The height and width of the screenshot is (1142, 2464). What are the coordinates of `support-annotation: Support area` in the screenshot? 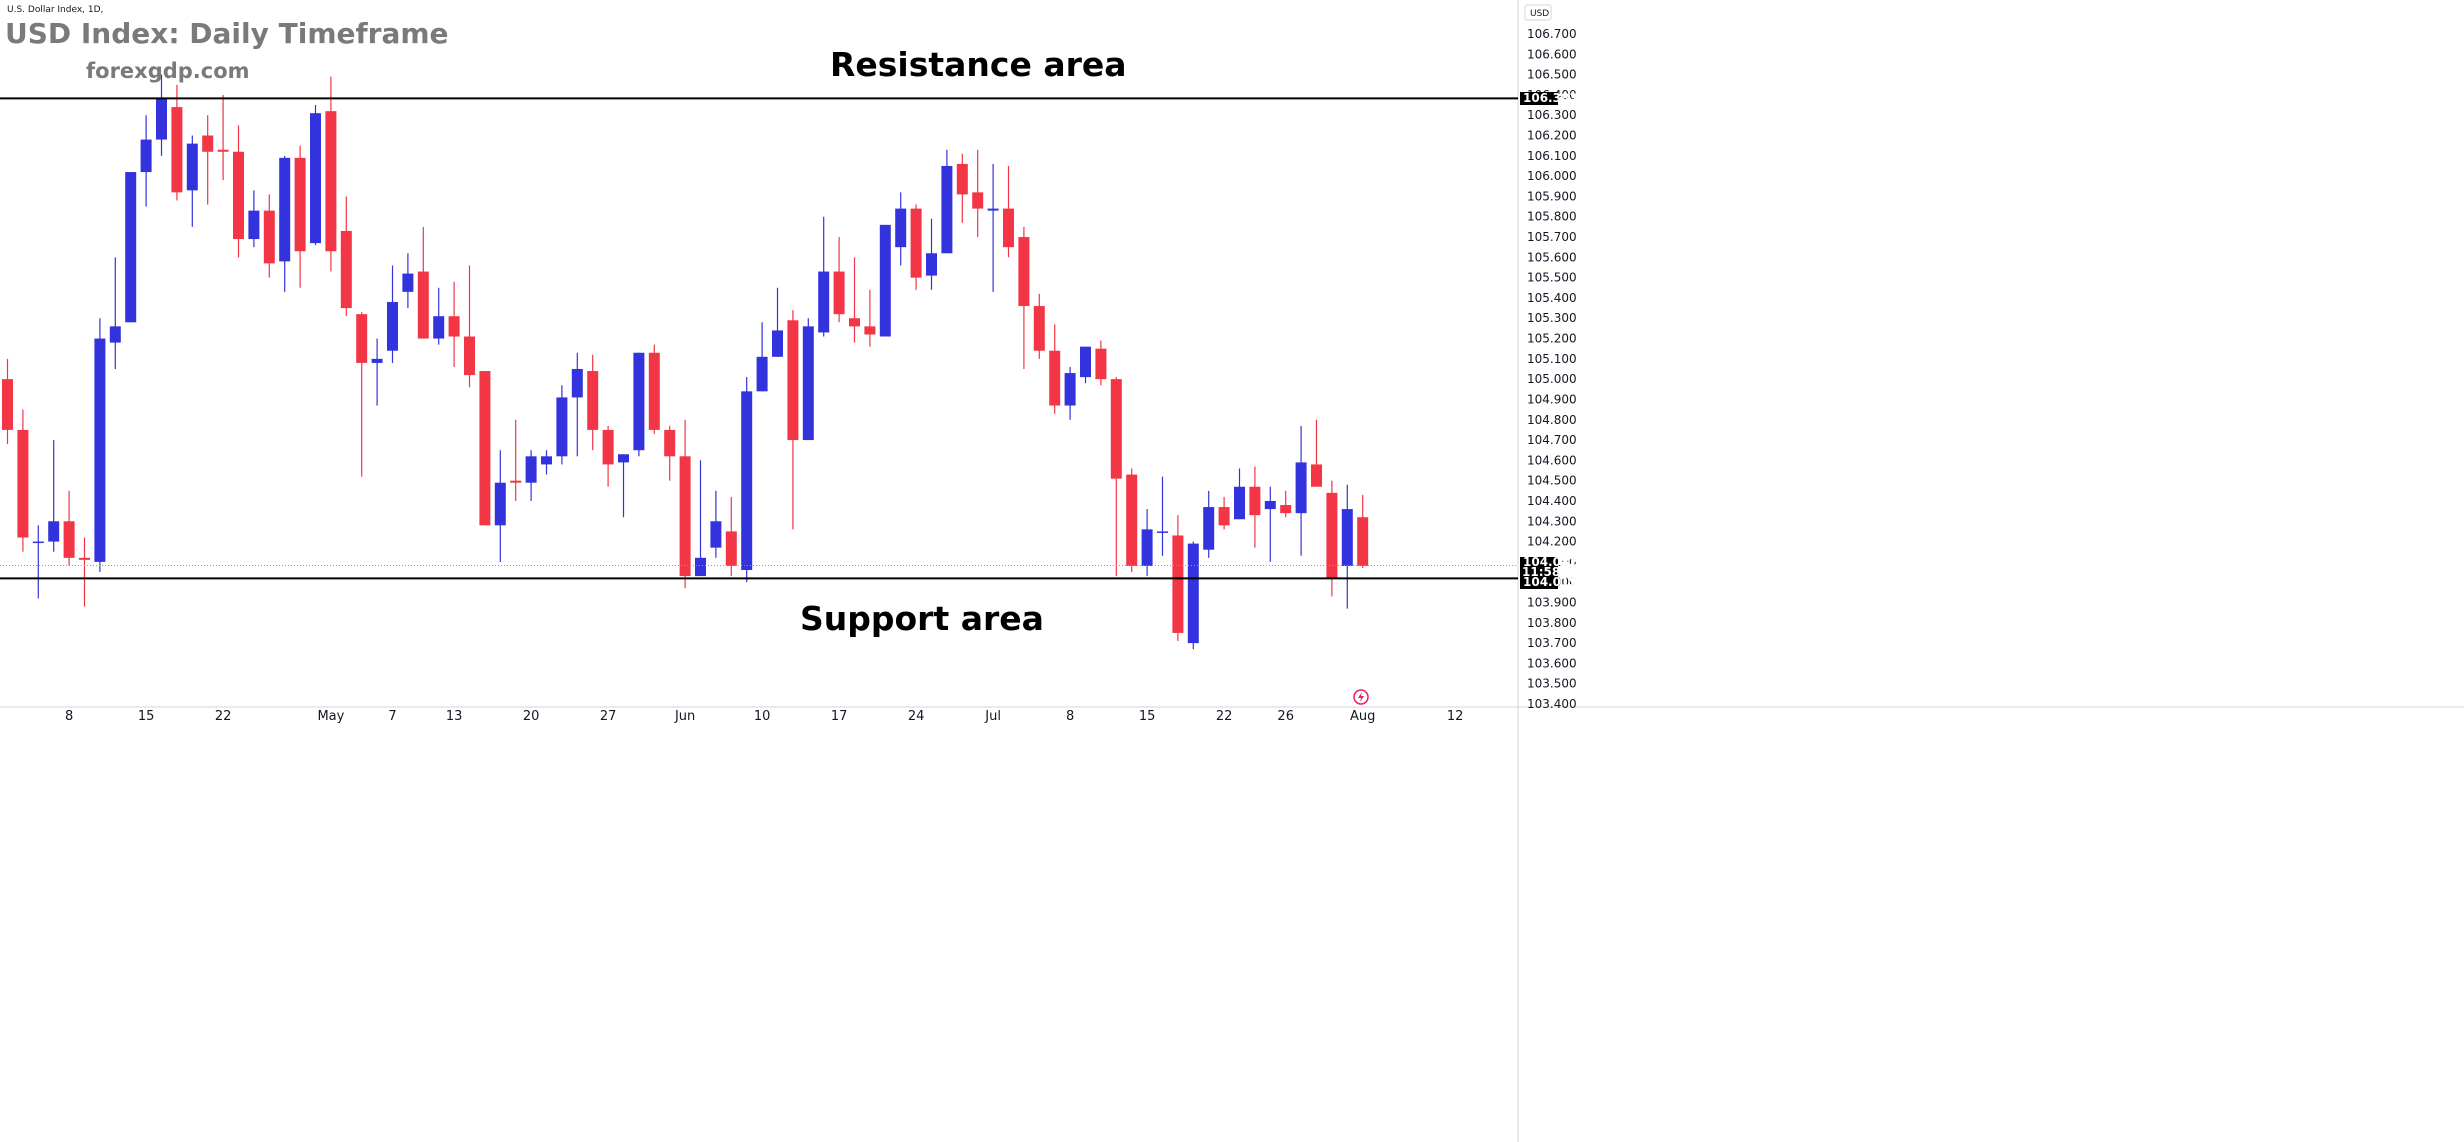 It's located at (922, 618).